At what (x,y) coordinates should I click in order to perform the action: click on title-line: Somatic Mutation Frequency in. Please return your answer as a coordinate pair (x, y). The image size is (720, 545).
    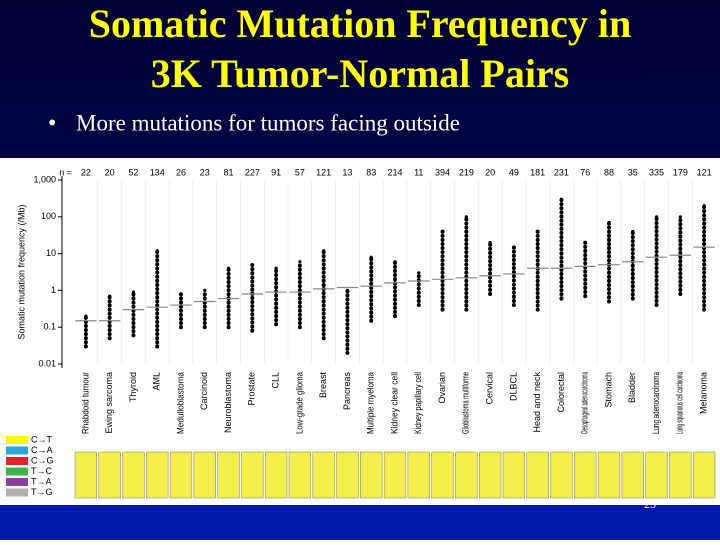
    Looking at the image, I should click on (360, 23).